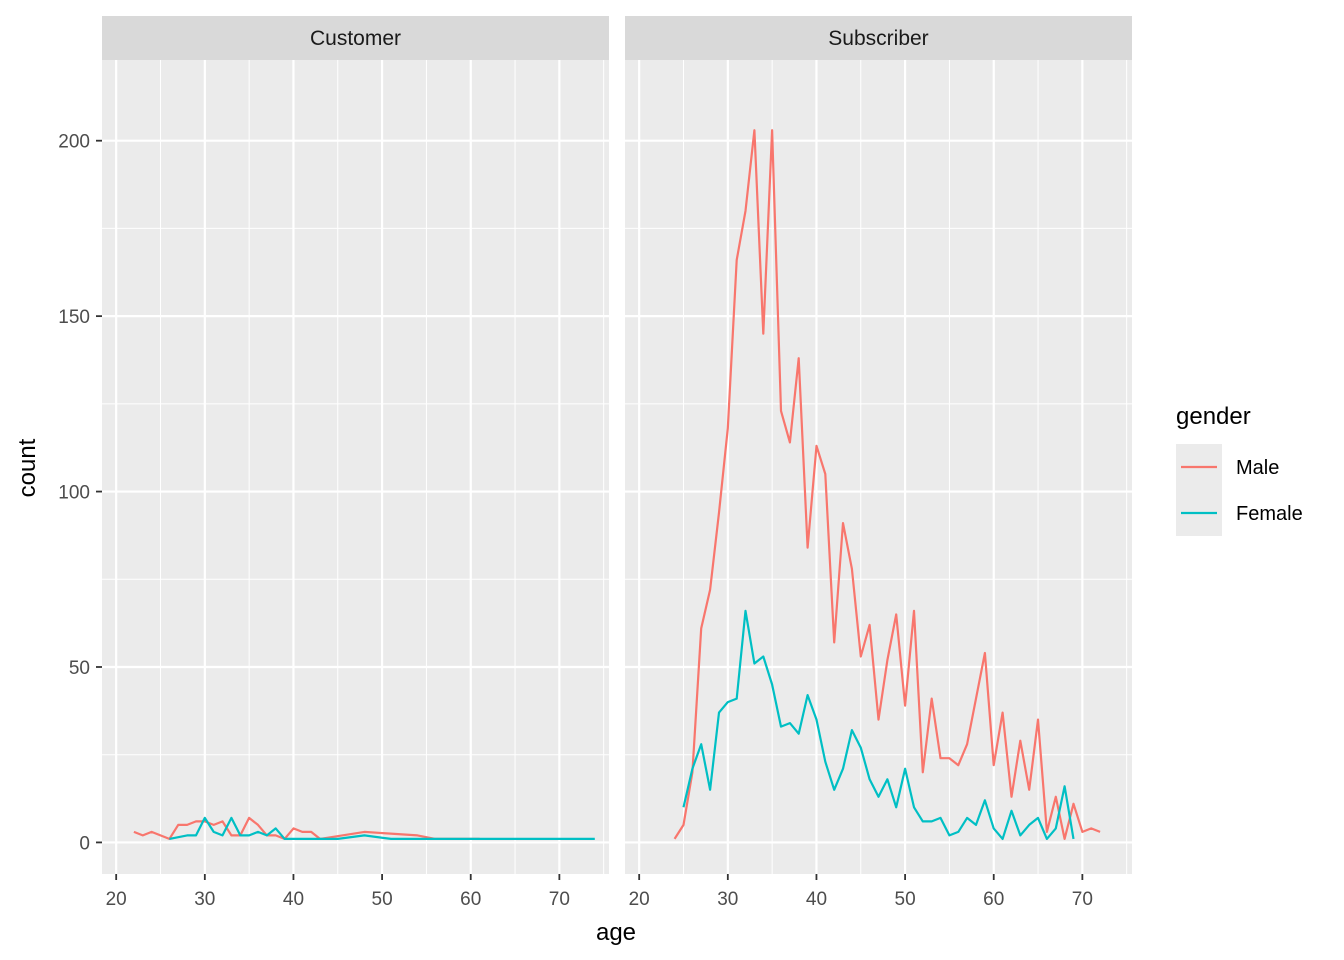  Describe the element at coordinates (1213, 416) in the screenshot. I see `legend-title: gender` at that location.